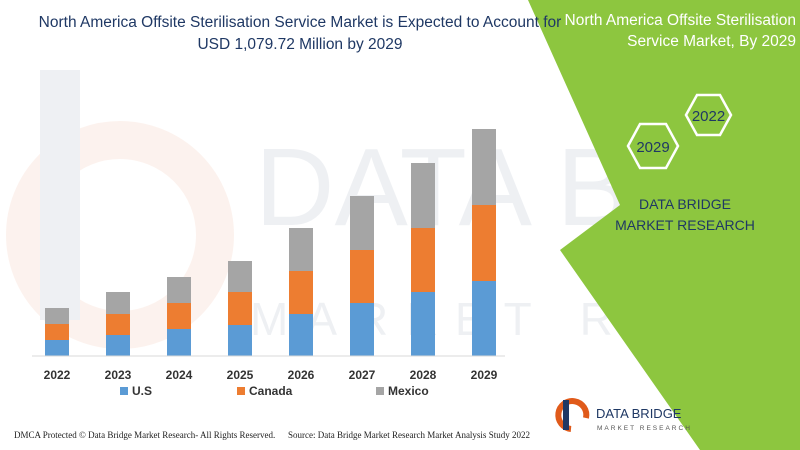 This screenshot has height=450, width=800. I want to click on legend-swatch-mexico, so click(380, 391).